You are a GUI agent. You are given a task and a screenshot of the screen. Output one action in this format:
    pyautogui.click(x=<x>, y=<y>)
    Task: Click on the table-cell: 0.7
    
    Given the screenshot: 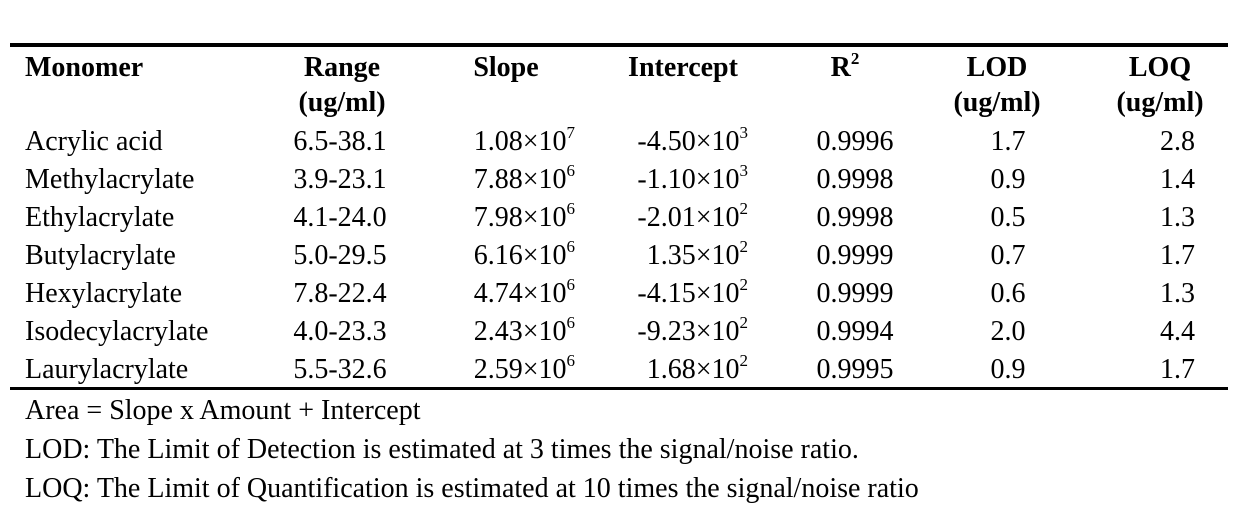 What is the action you would take?
    pyautogui.click(x=1008, y=255)
    